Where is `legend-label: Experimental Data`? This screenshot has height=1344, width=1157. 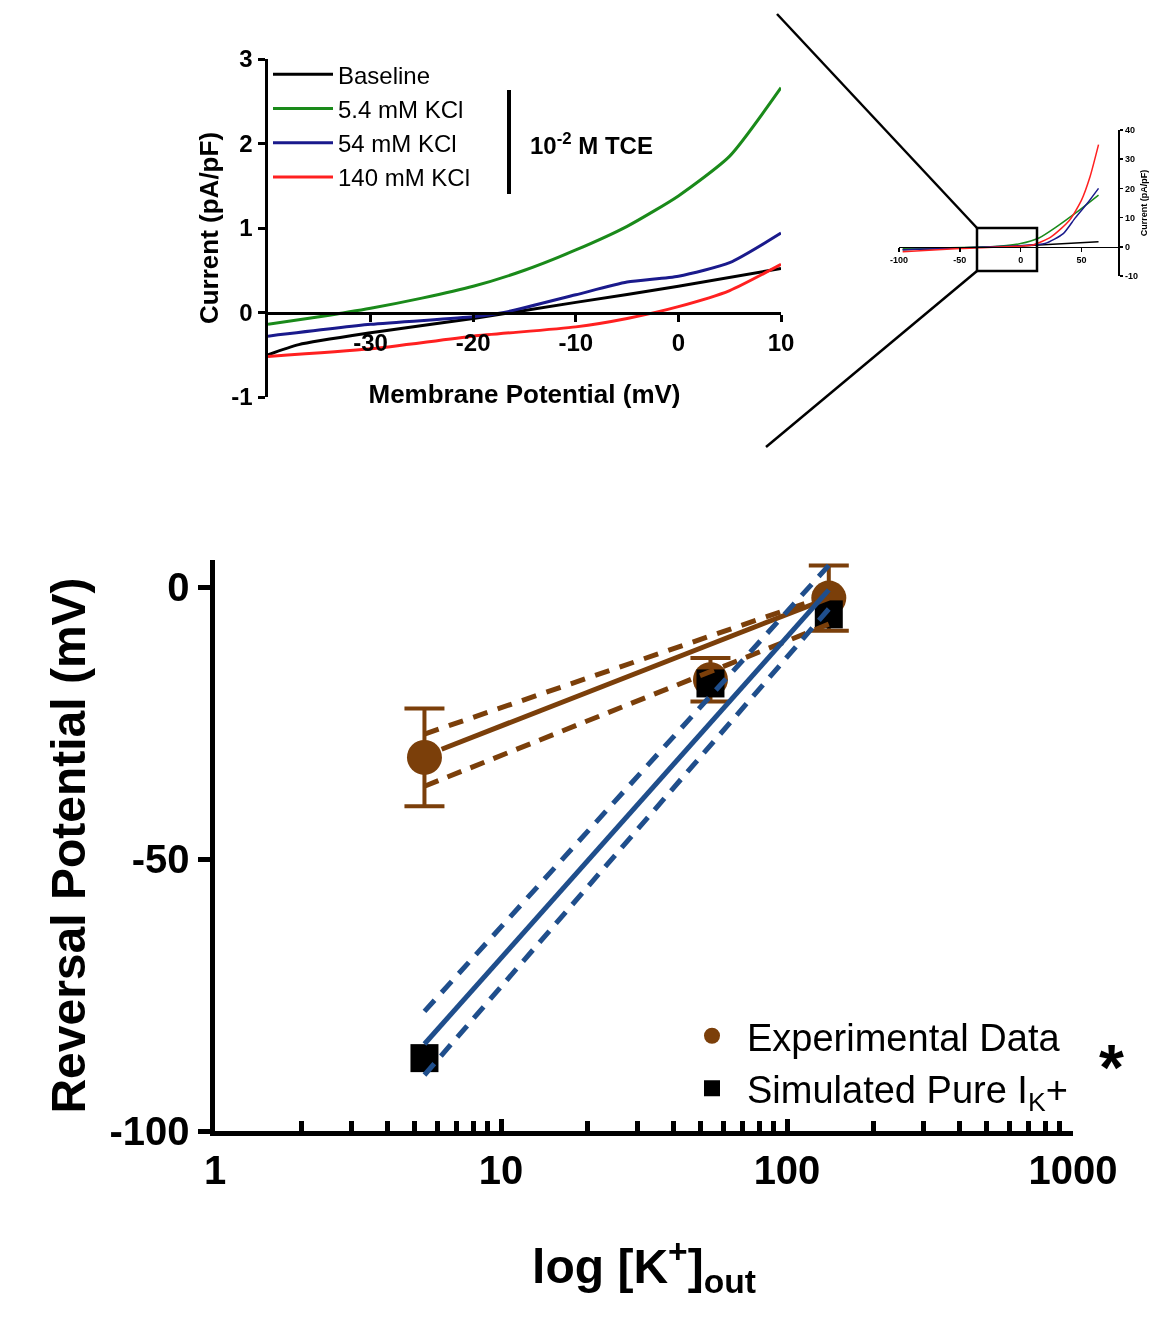 legend-label: Experimental Data is located at coordinates (904, 1037).